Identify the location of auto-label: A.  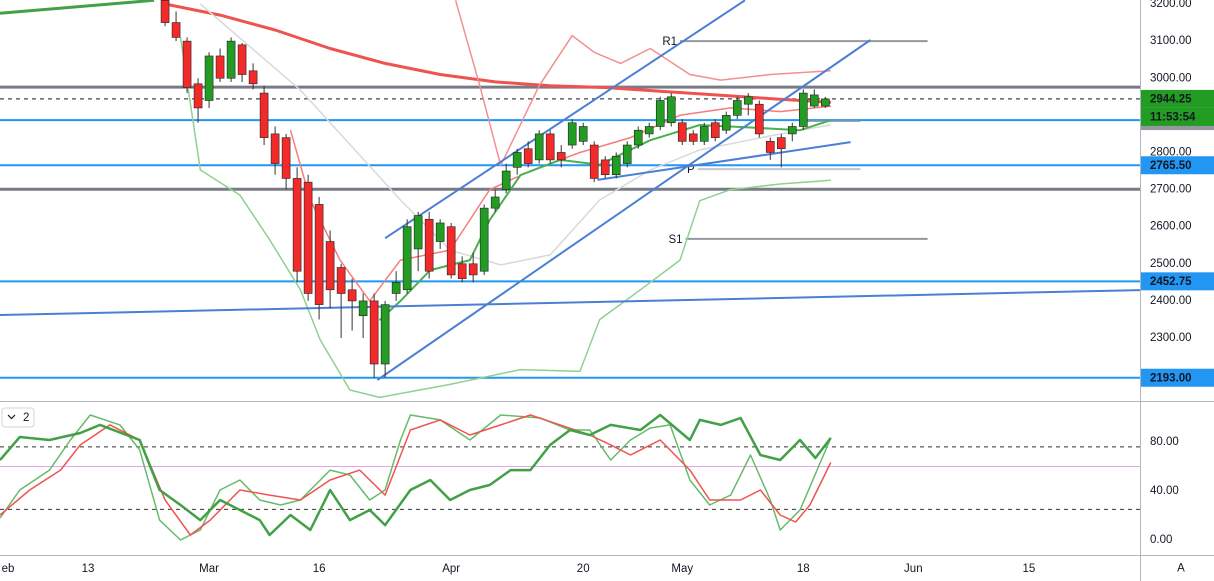
(1181, 569).